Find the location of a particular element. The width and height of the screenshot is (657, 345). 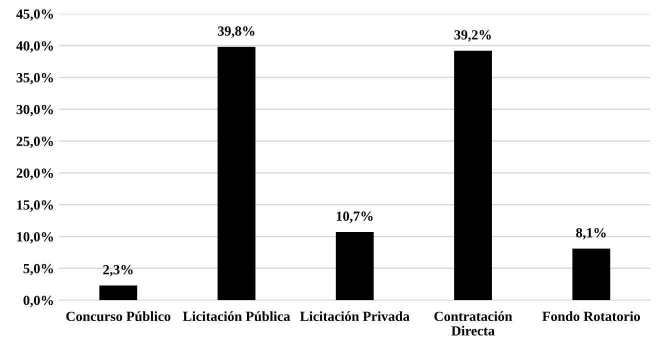

y-tick-label: 0,0% is located at coordinates (38, 302).